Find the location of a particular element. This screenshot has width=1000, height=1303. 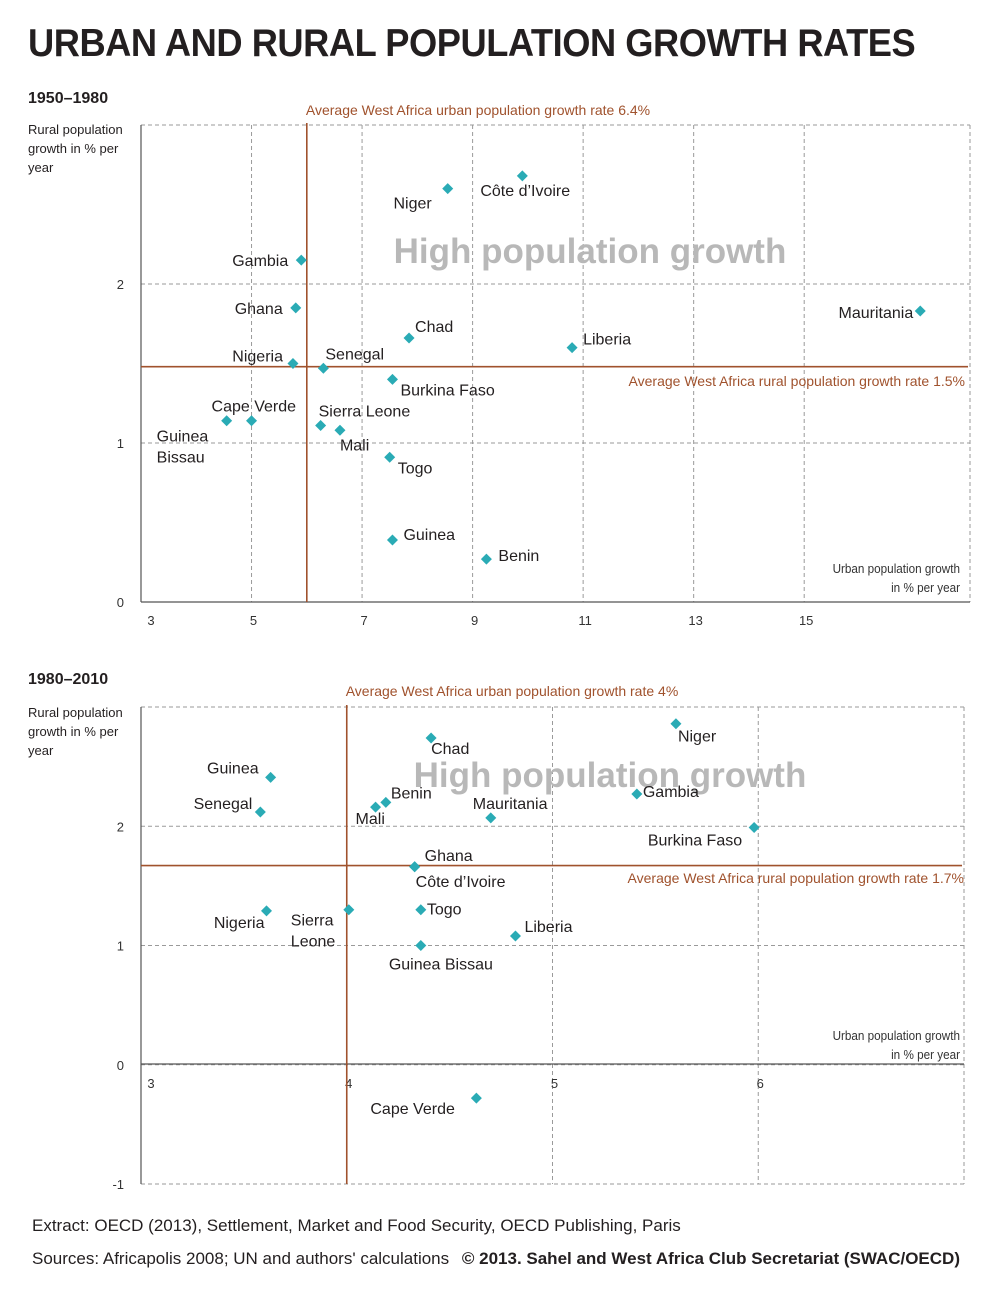

chart1-label-niger: Niger is located at coordinates (412, 204).